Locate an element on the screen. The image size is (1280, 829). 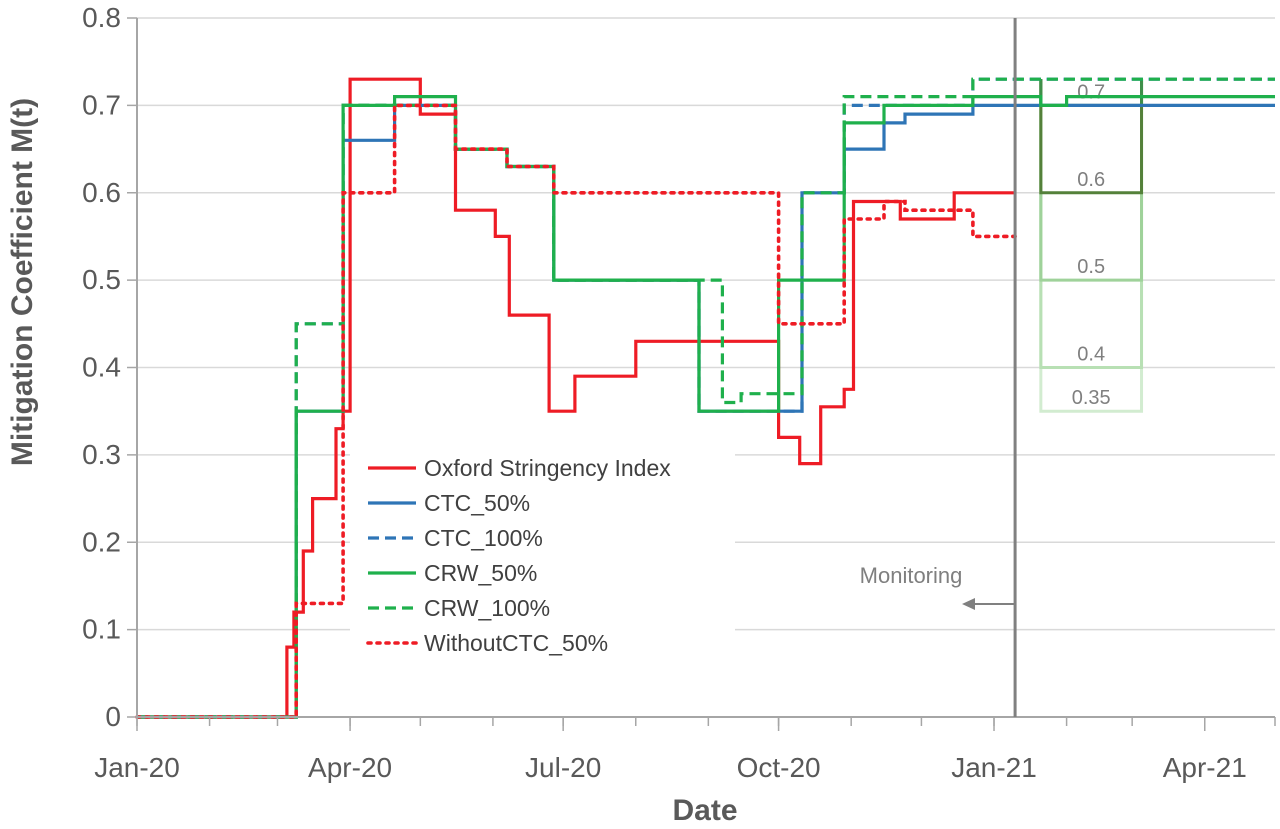
legend-label: Oxford Stringency Index is located at coordinates (547, 468).